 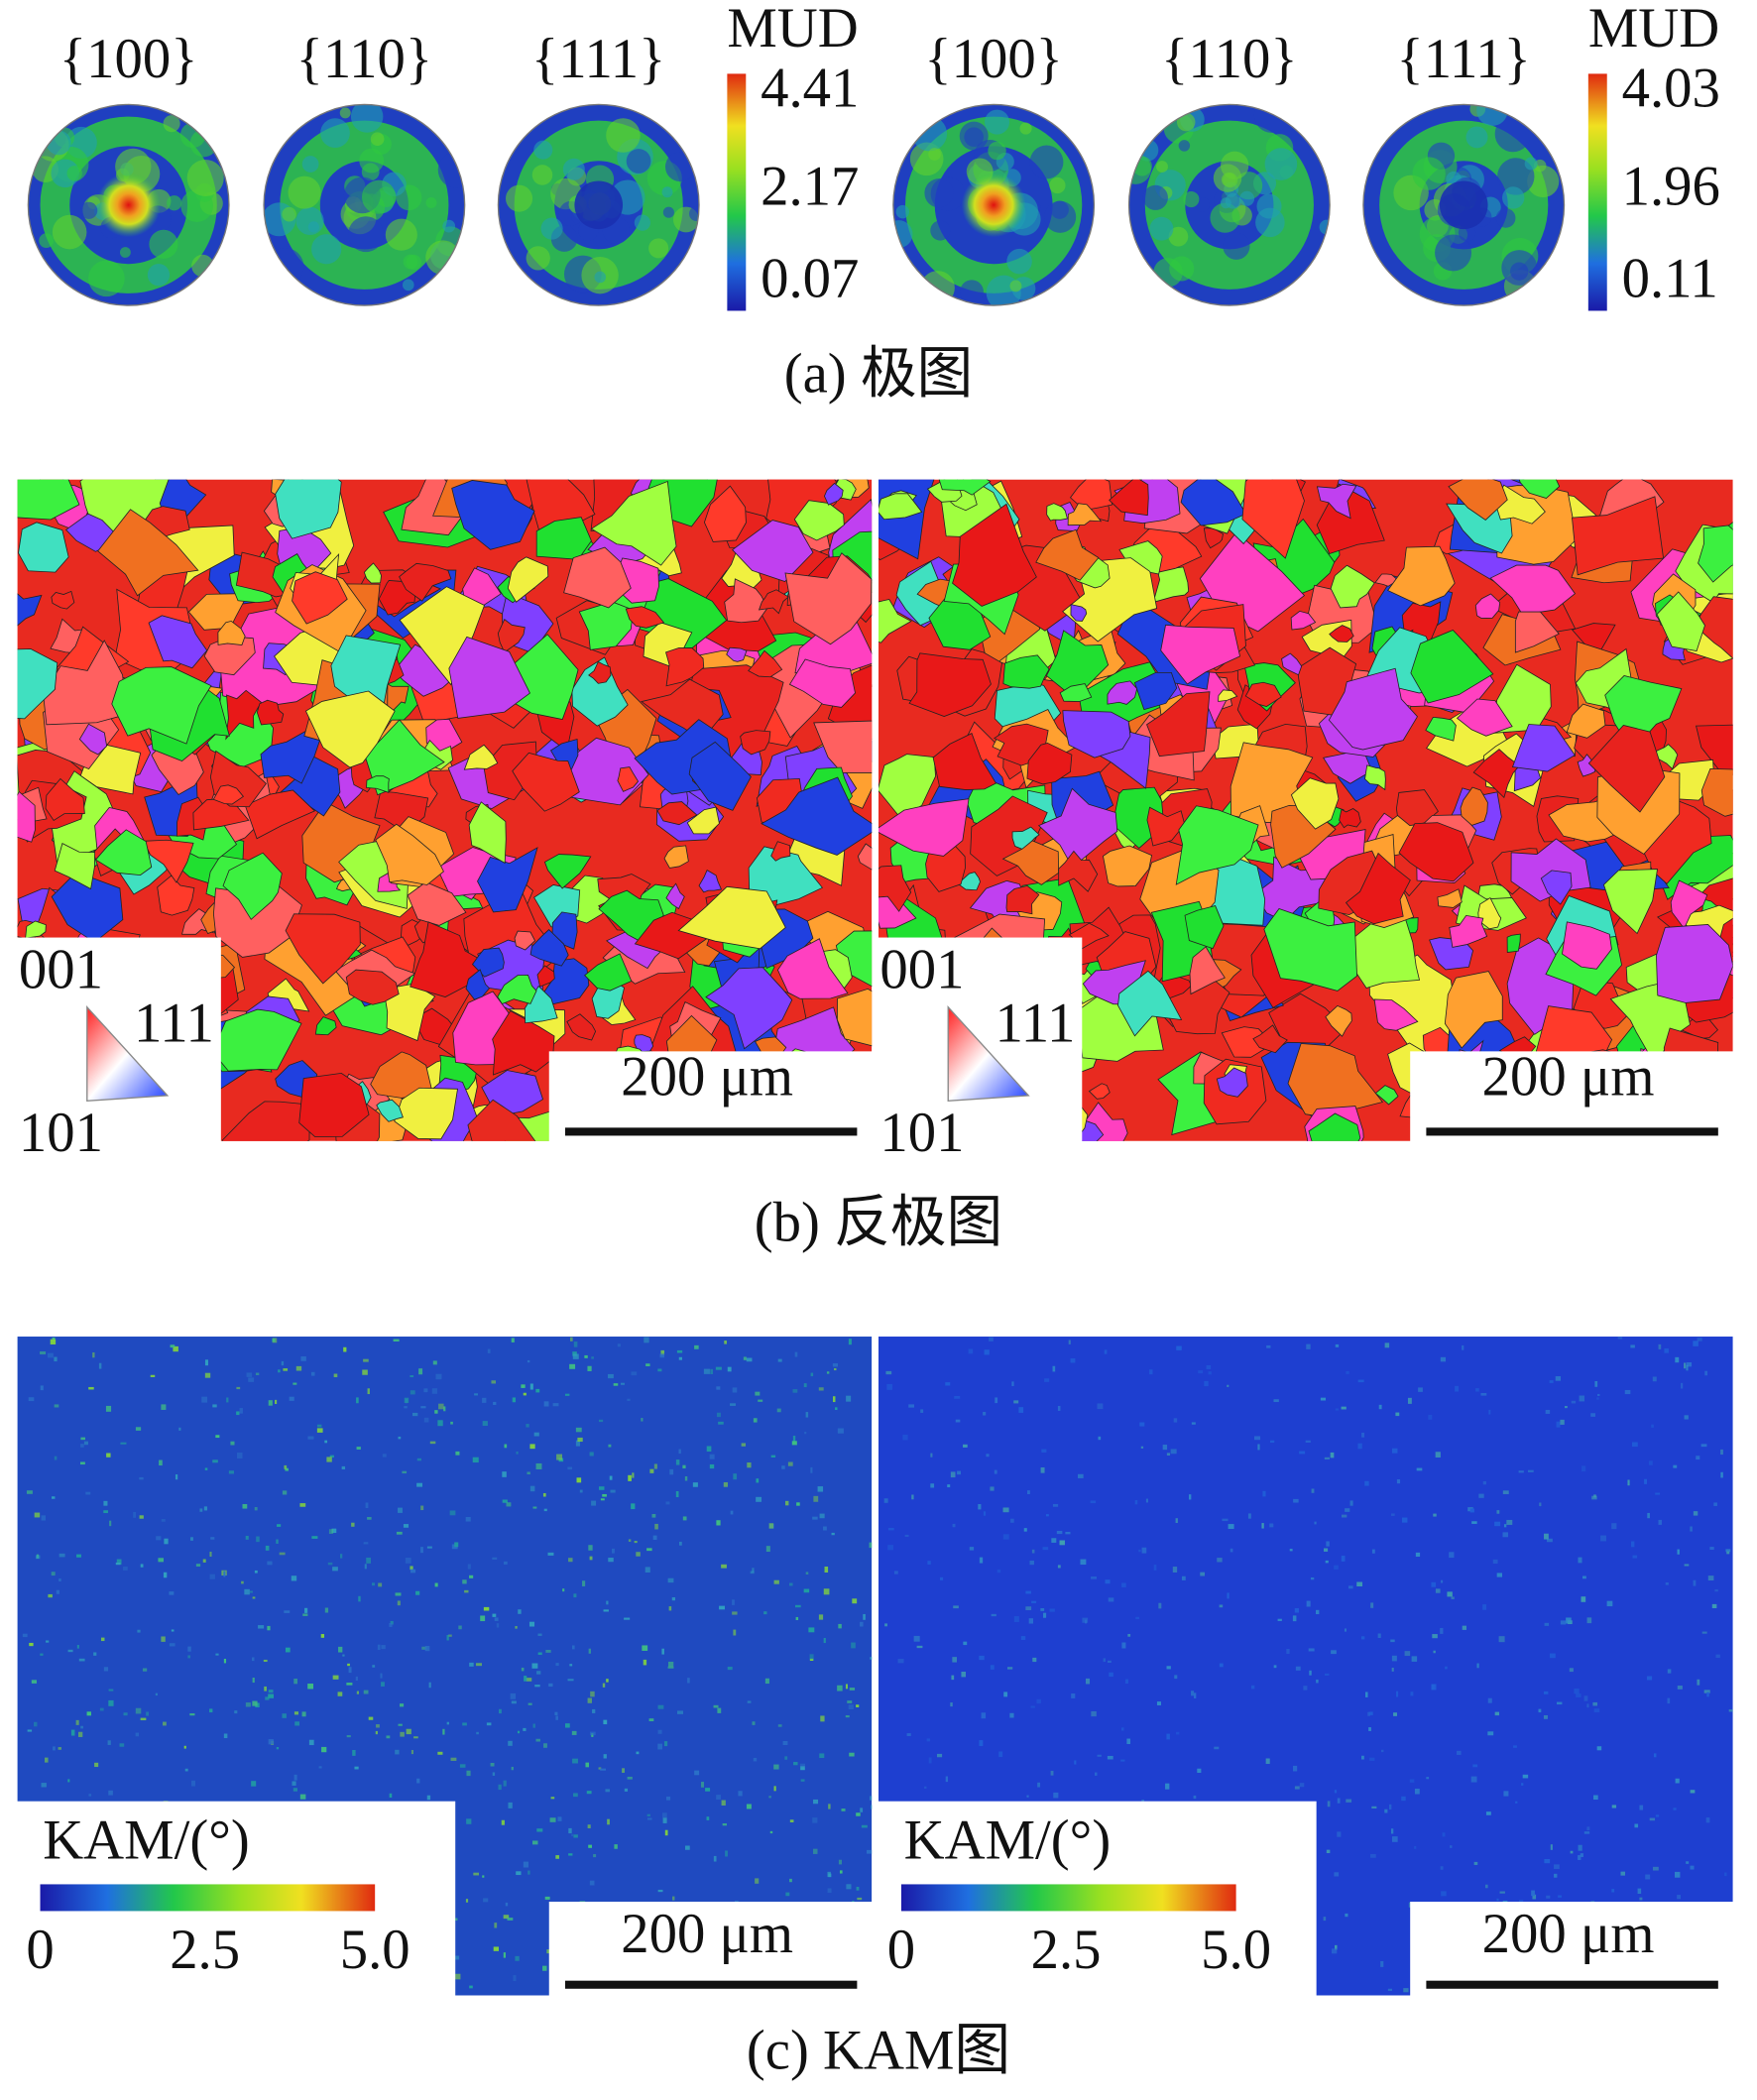 What do you see at coordinates (599, 205) in the screenshot?
I see `pole-figure-center` at bounding box center [599, 205].